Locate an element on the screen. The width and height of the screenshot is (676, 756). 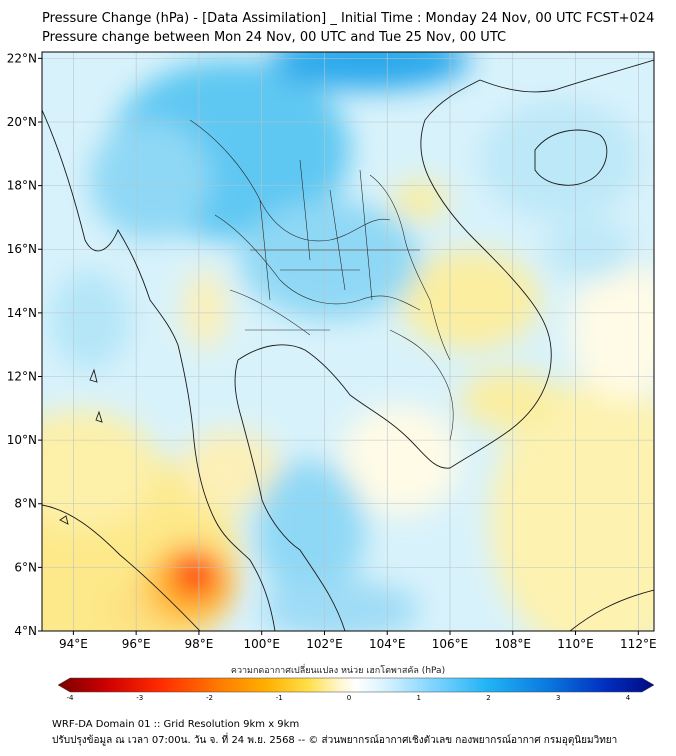
lat-tick-label: 4°N is located at coordinates (25, 631).